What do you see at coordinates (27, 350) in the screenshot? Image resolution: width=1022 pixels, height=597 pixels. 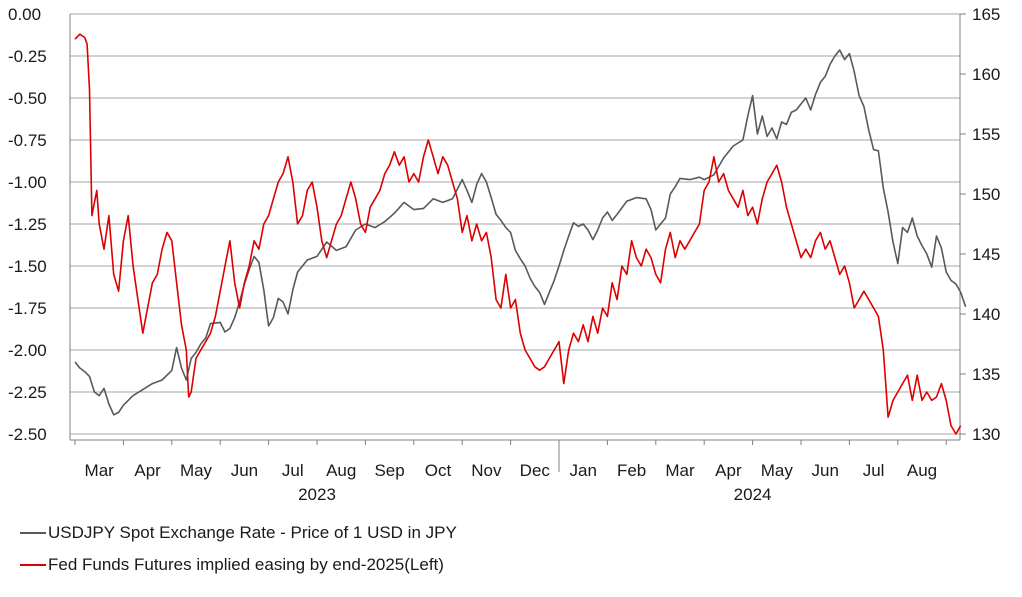 I see `left-axis-tick-label: -2.00` at bounding box center [27, 350].